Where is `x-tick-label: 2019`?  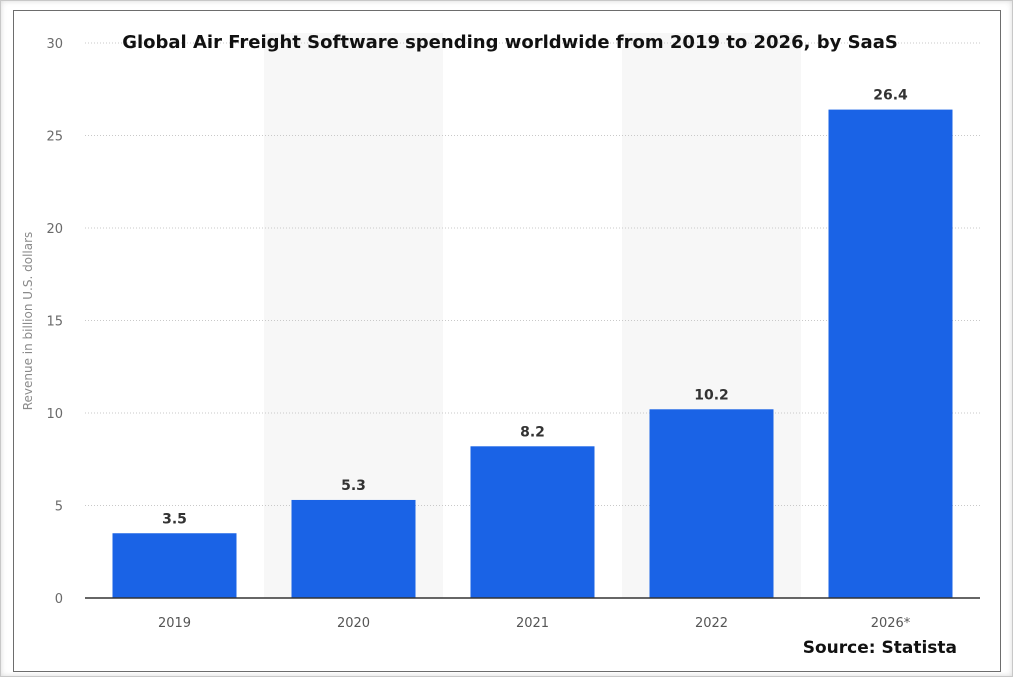 x-tick-label: 2019 is located at coordinates (174, 623).